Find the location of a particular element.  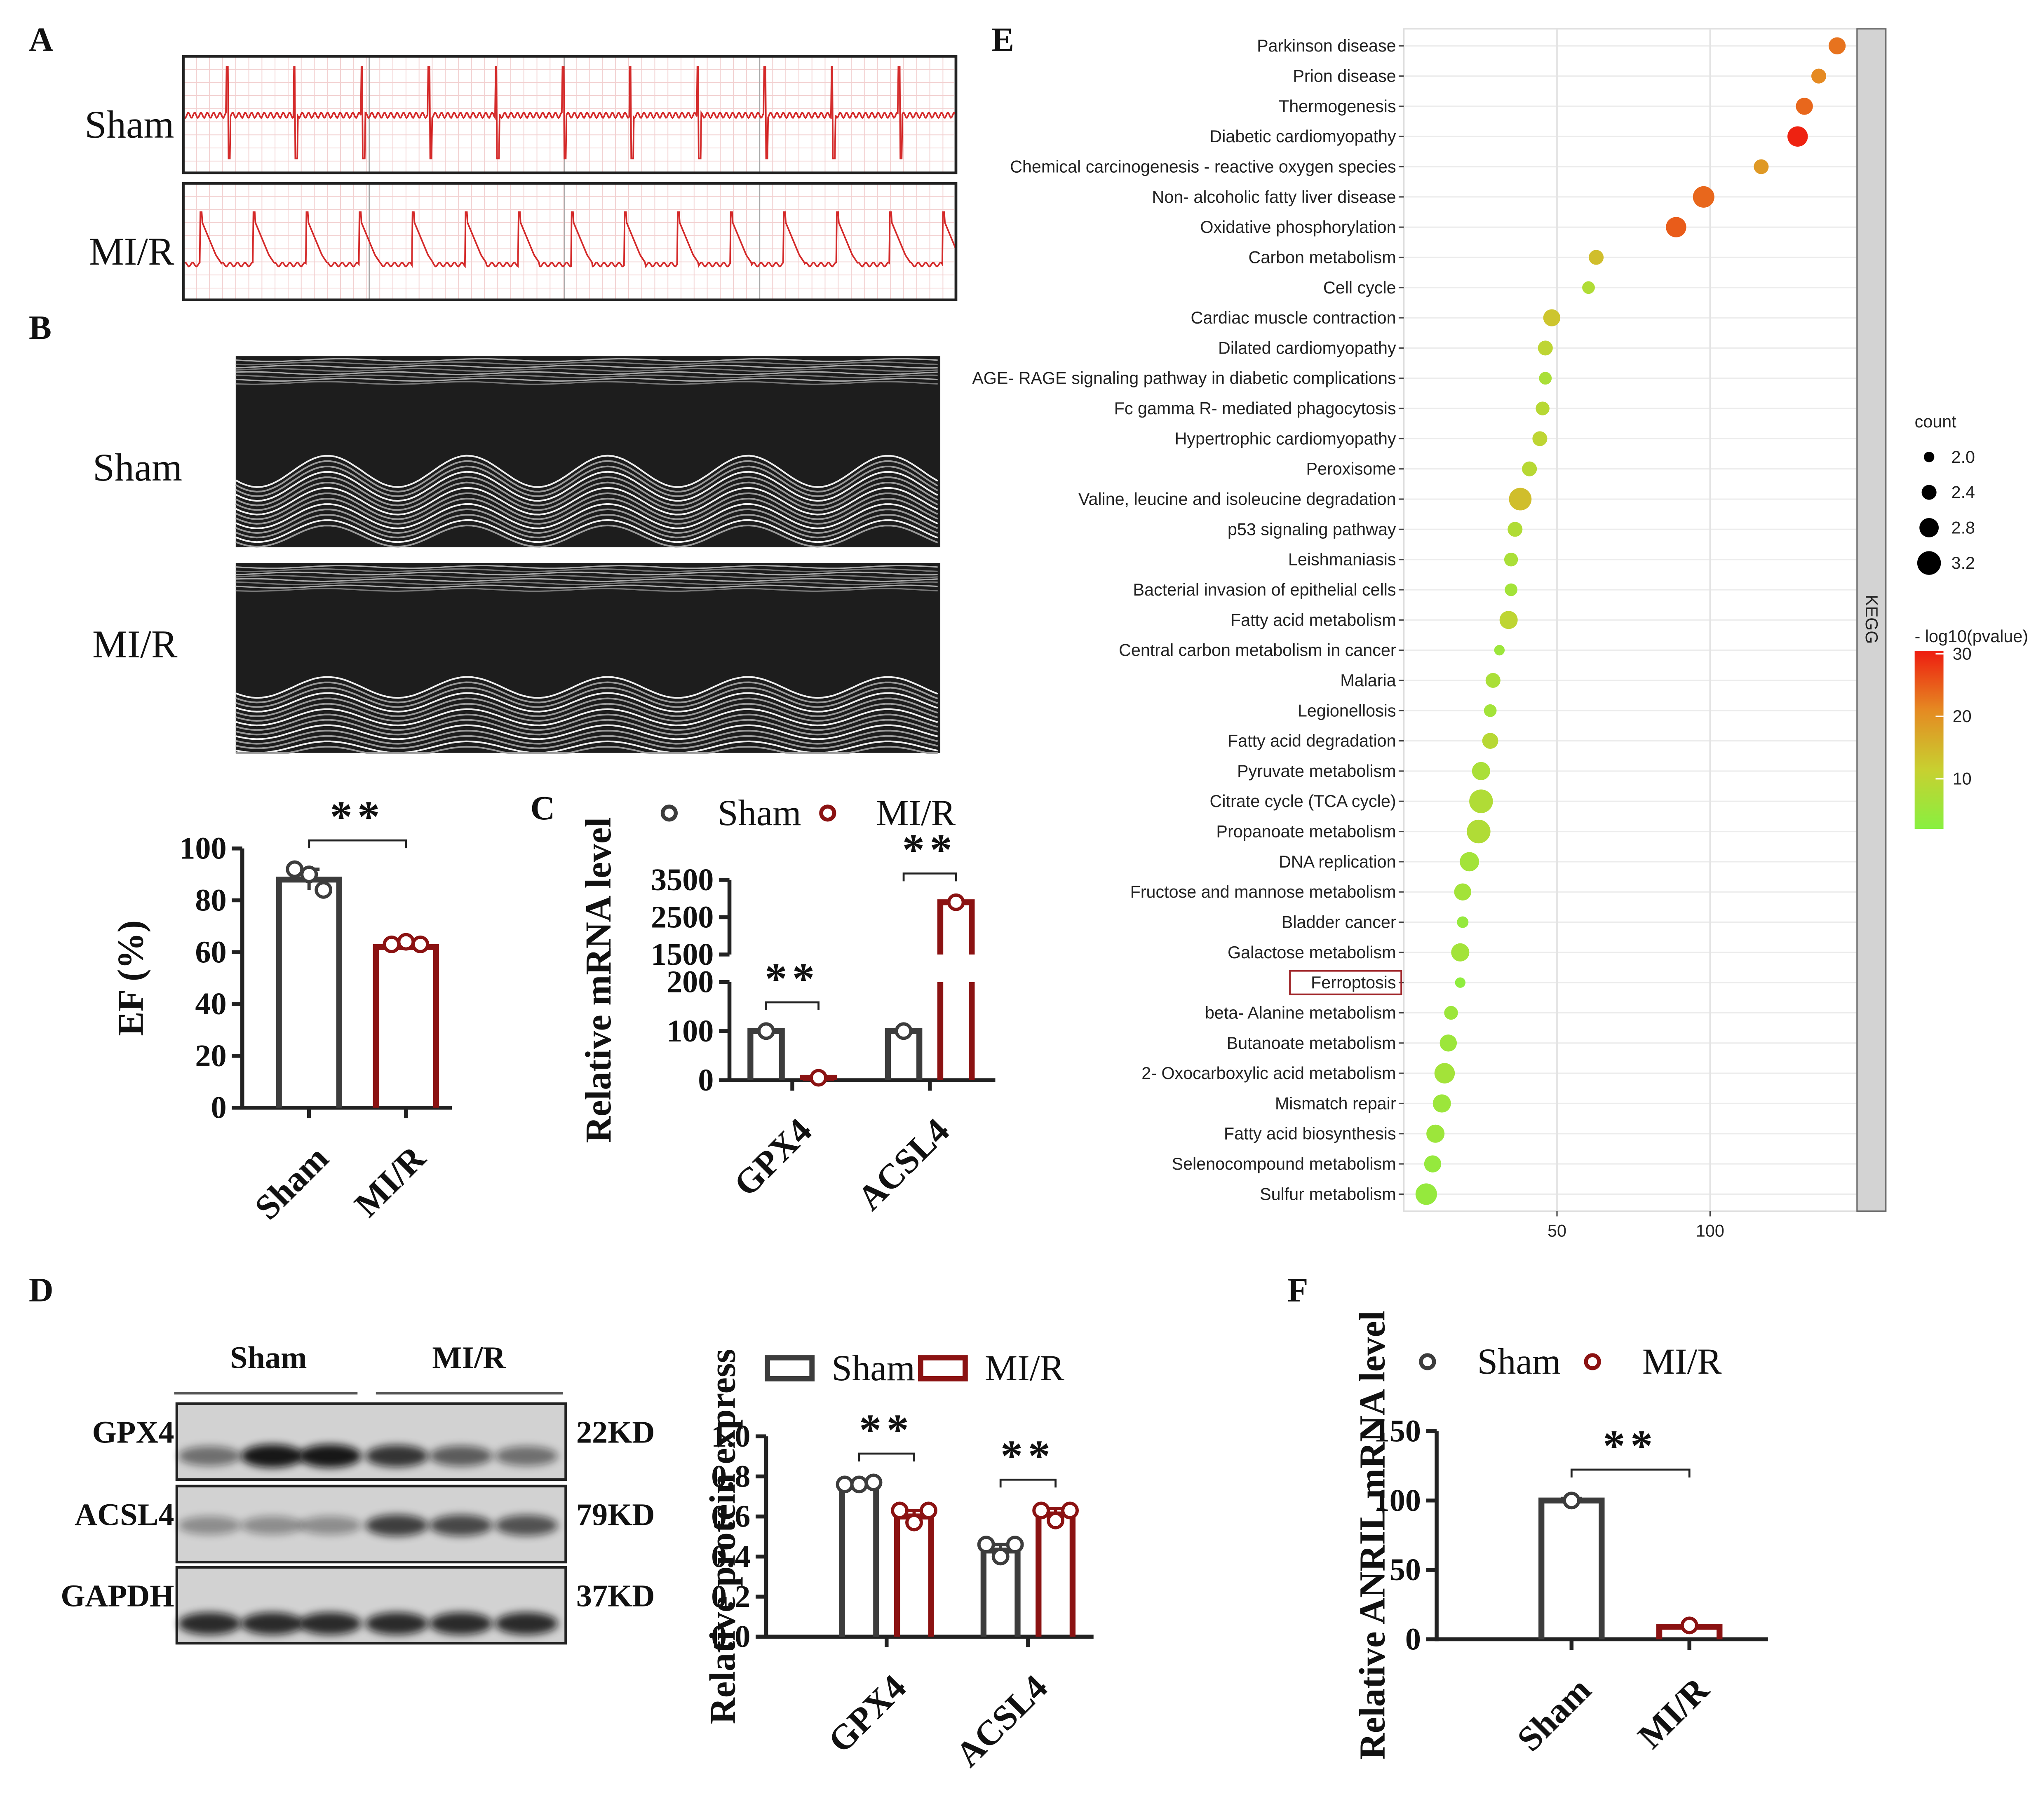

y-tick-label: Cell cycle is located at coordinates (1360, 287).